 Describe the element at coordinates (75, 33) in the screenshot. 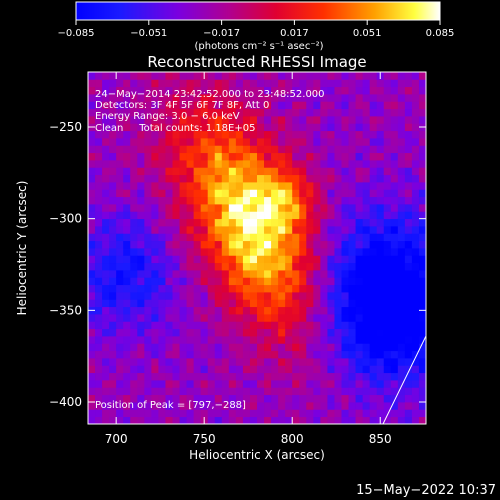

I see `colorbar-tick-label: −0.085` at that location.